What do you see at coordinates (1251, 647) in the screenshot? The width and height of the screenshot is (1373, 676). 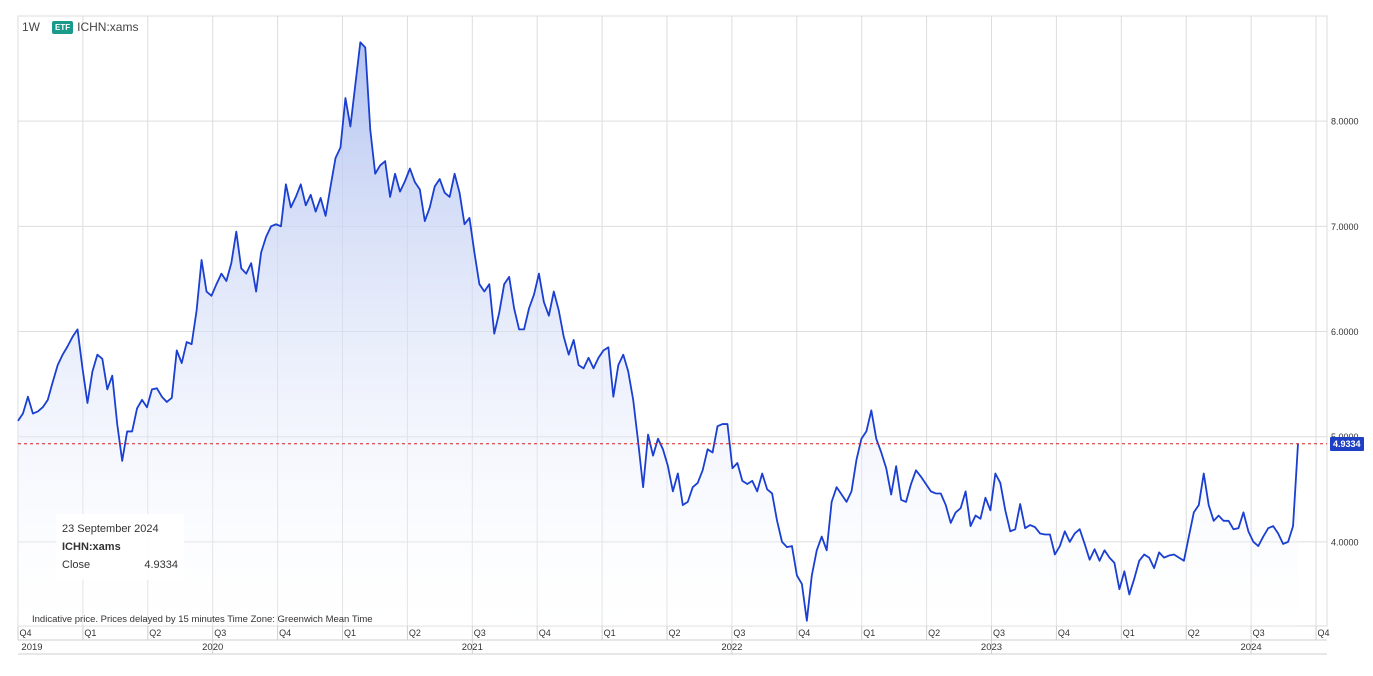 I see `x-tick-year-label: 2024` at bounding box center [1251, 647].